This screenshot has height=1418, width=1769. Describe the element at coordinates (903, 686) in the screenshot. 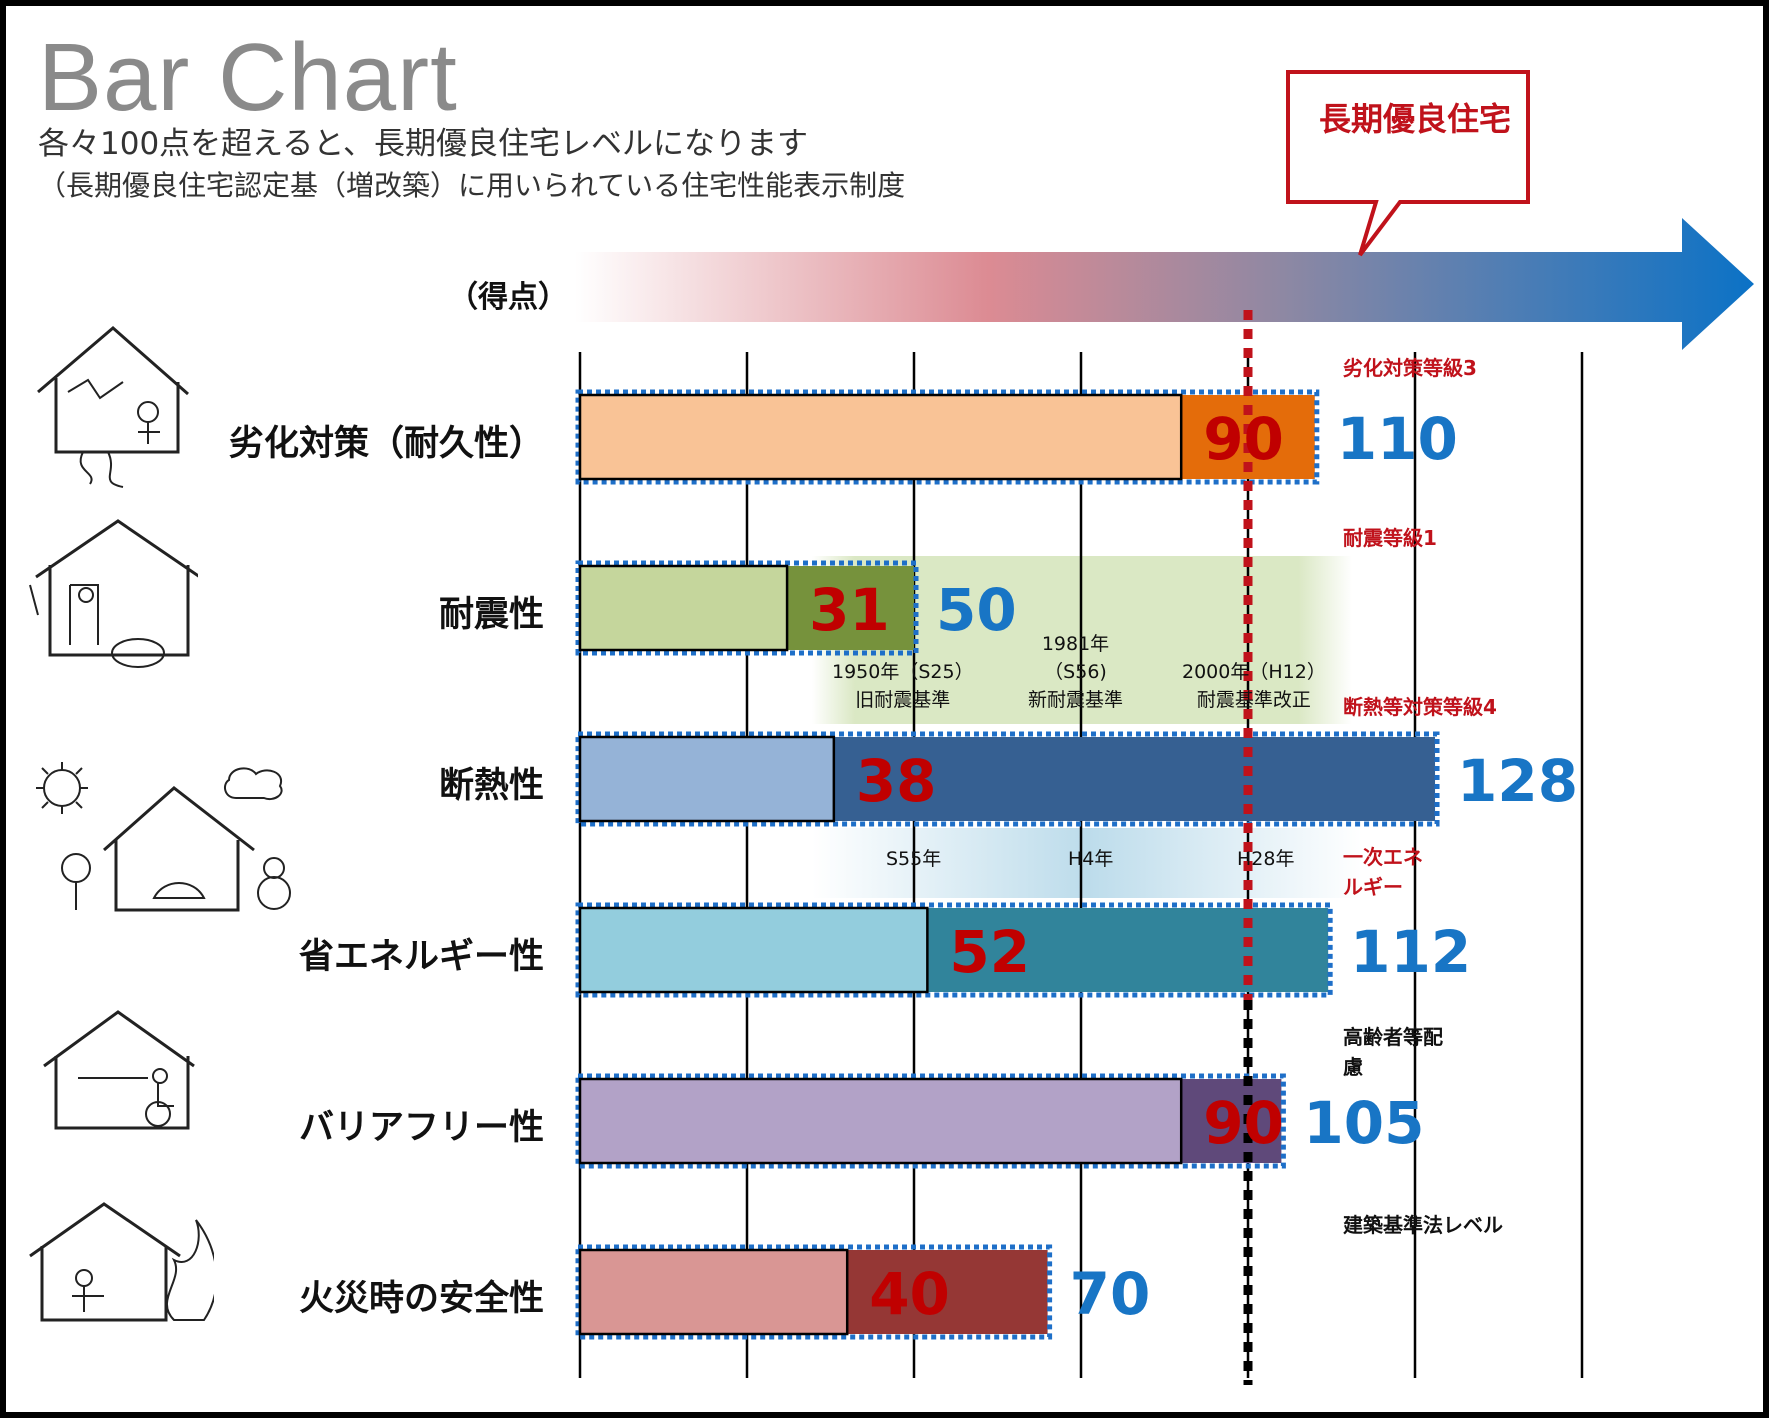

I see `era-seismic-1: 1950年（S25） 旧耐震基準` at that location.